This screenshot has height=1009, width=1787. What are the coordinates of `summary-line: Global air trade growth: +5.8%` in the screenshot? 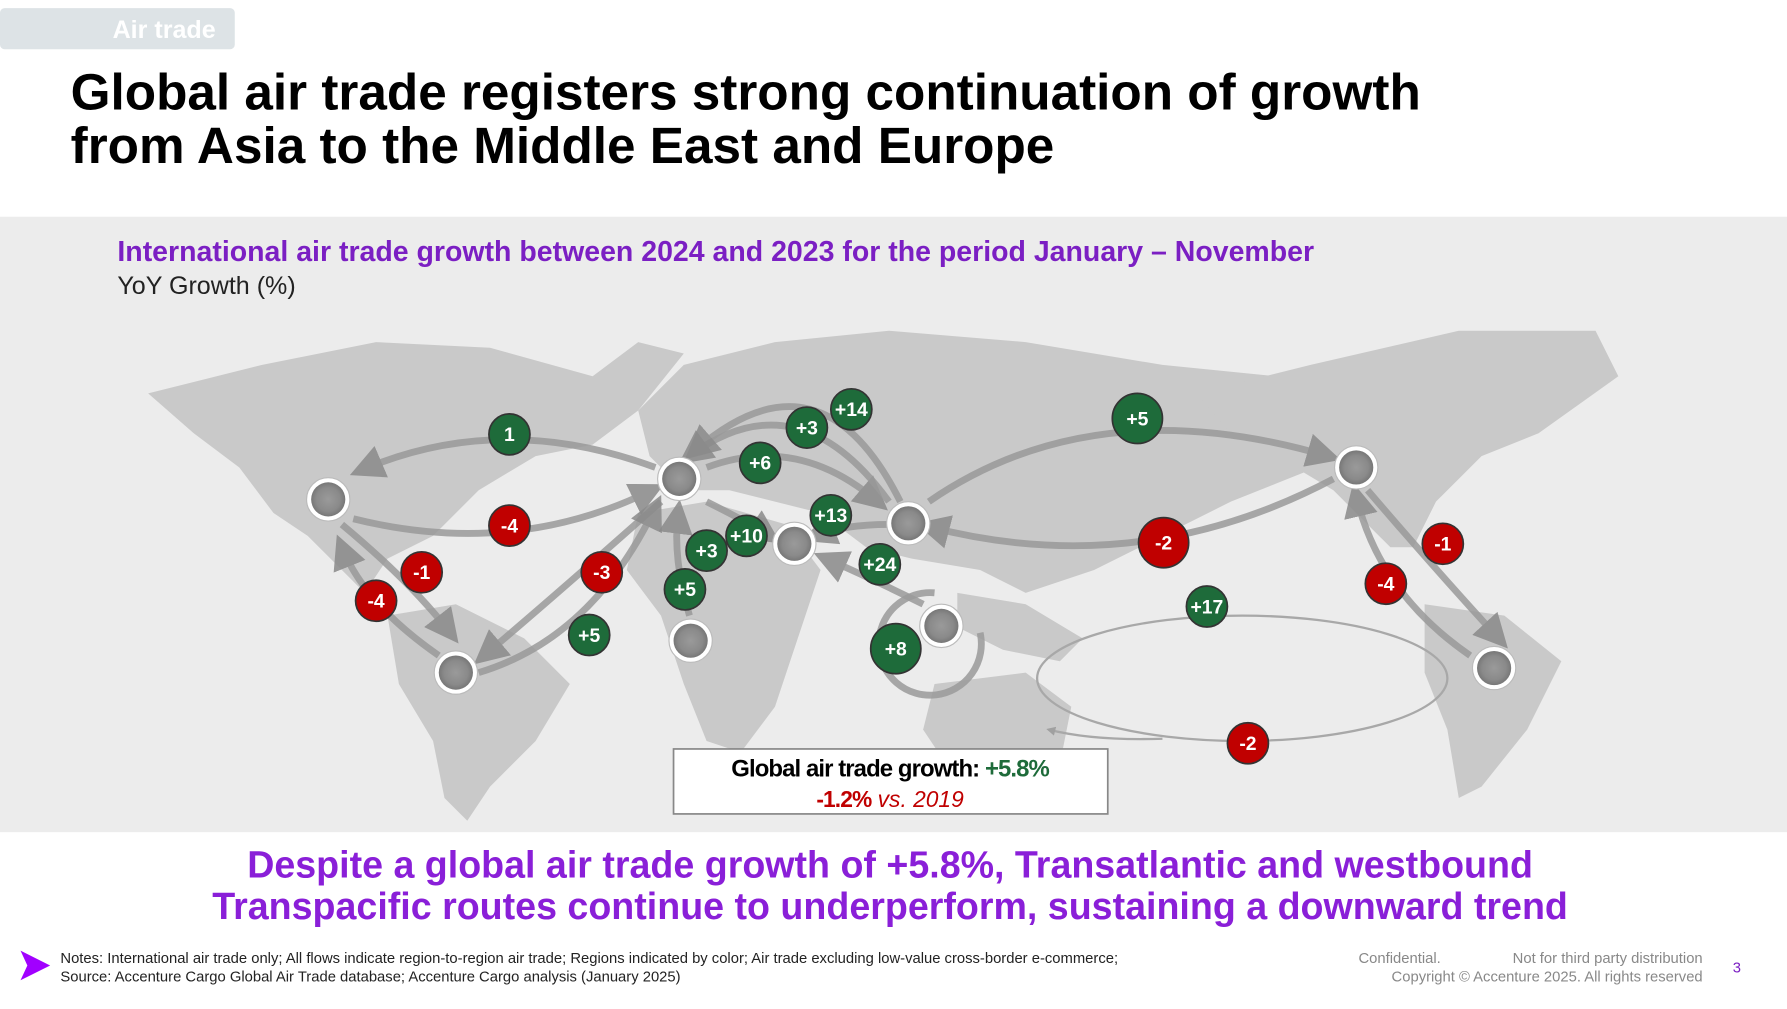 It's located at (890, 768).